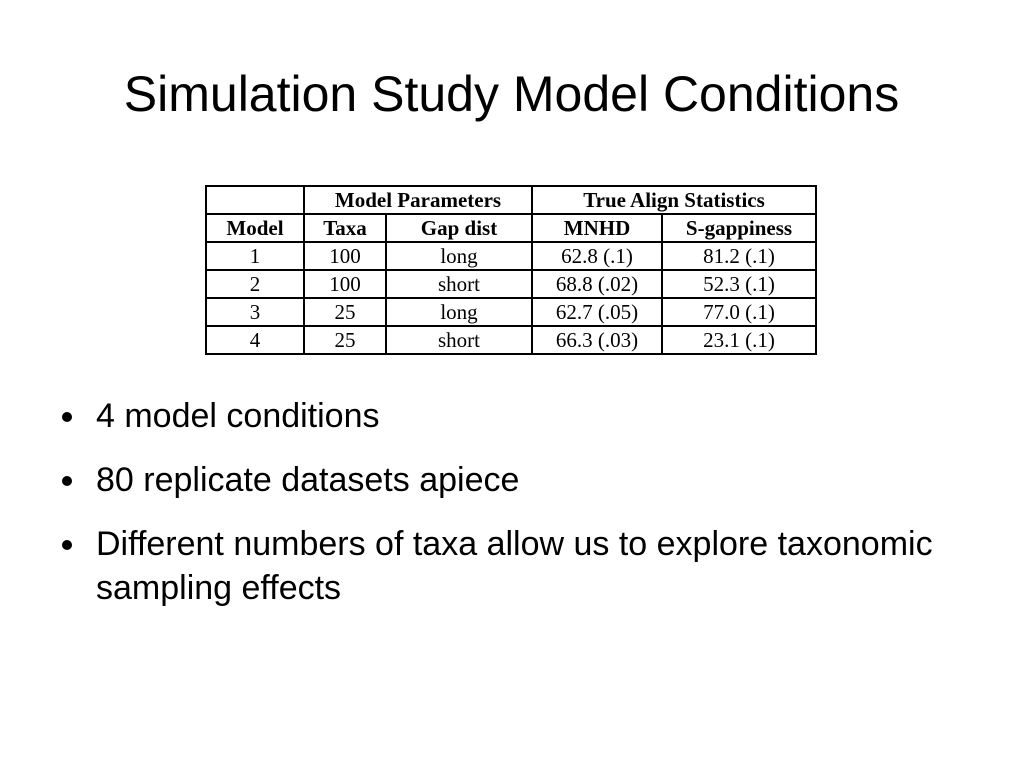  I want to click on table-column-header-row: Model Taxa Gap dist MNHD S-gappiness, so click(511, 228).